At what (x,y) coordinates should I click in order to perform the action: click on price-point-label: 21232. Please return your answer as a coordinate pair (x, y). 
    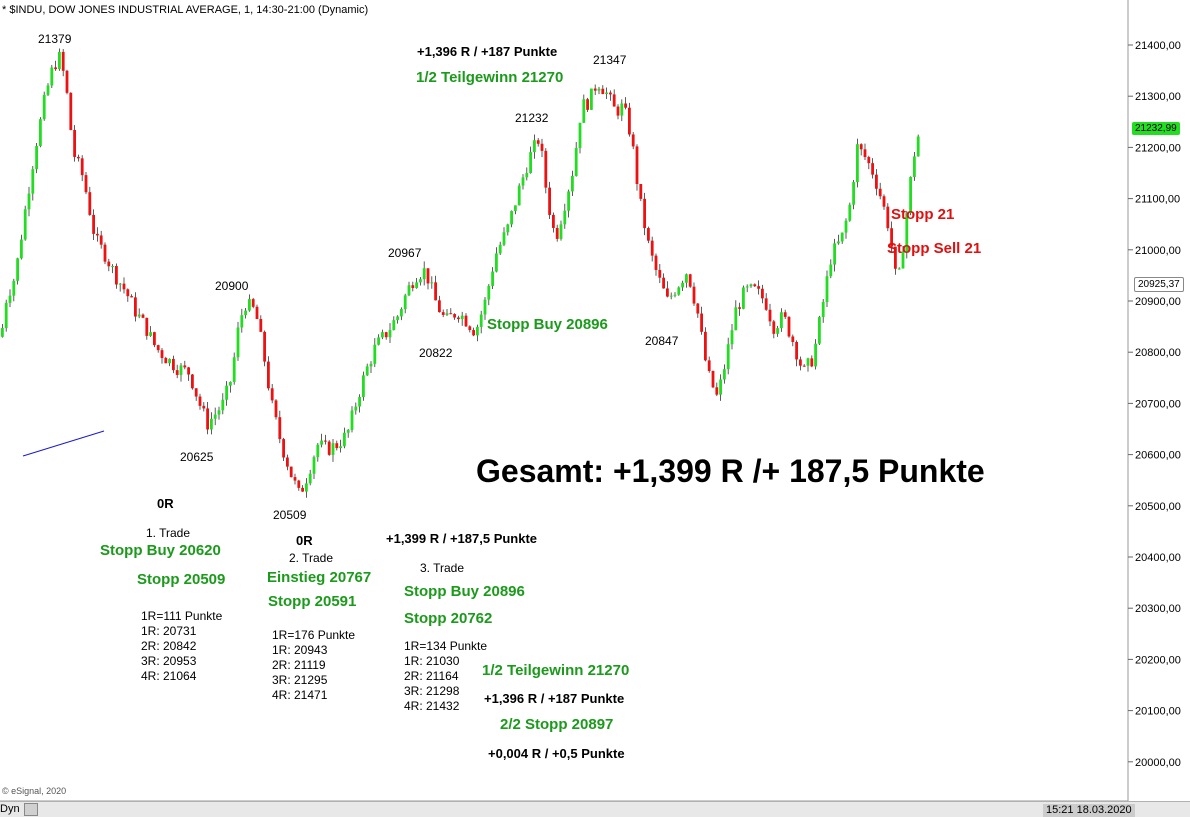
    Looking at the image, I should click on (532, 118).